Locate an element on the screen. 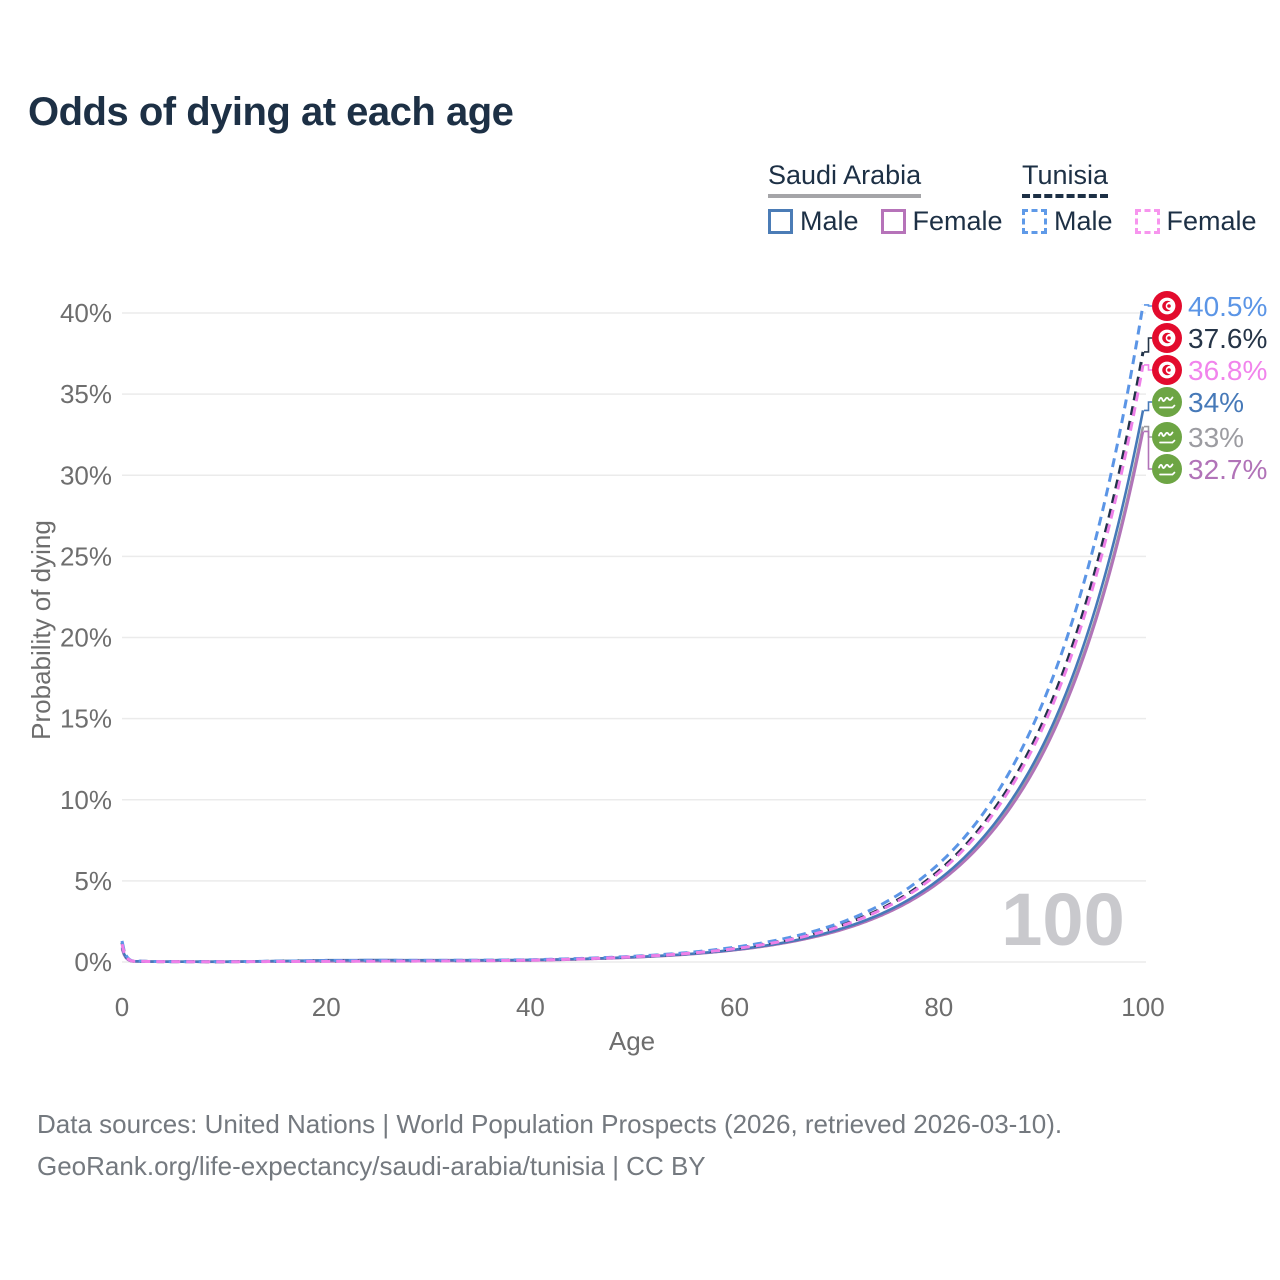 The width and height of the screenshot is (1280, 1280). legend-country-saudi-arabia: Saudi Arabia is located at coordinates (845, 179).